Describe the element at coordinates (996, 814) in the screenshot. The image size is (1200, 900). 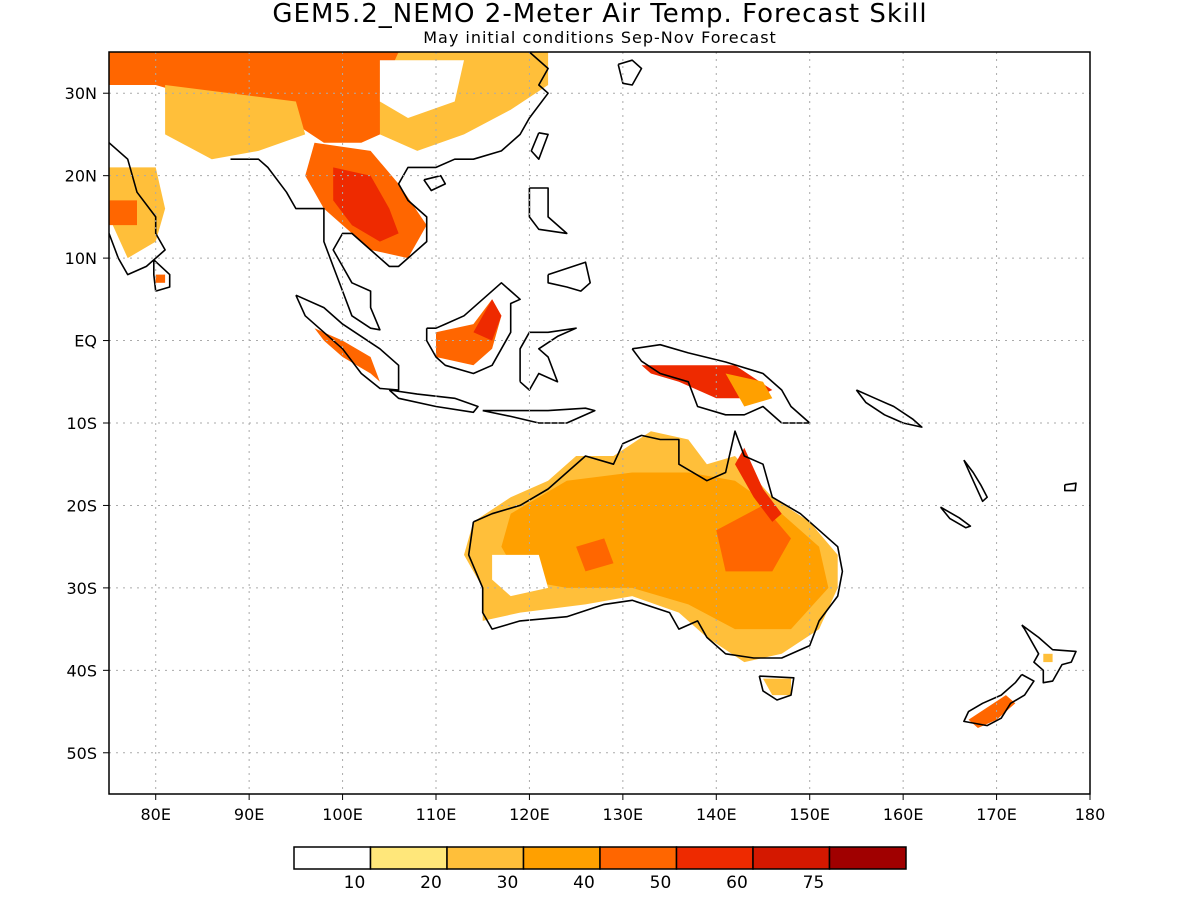
I see `tick-label-lon: 170E` at that location.